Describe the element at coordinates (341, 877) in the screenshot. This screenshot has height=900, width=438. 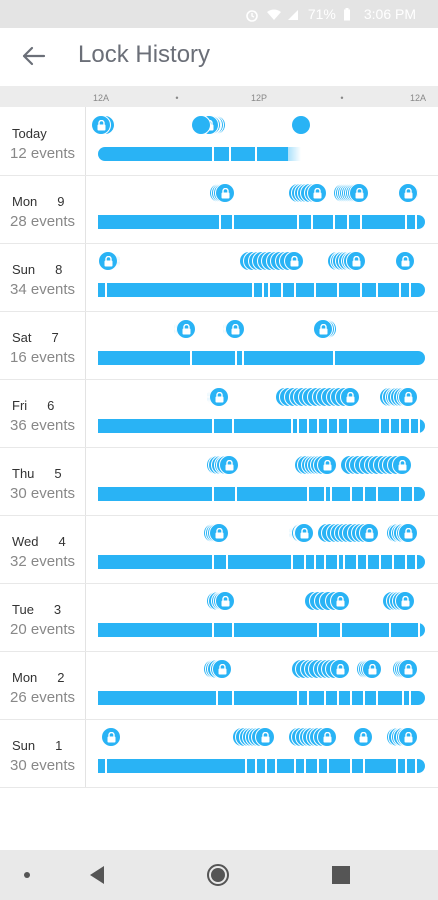
I see `recents-button` at that location.